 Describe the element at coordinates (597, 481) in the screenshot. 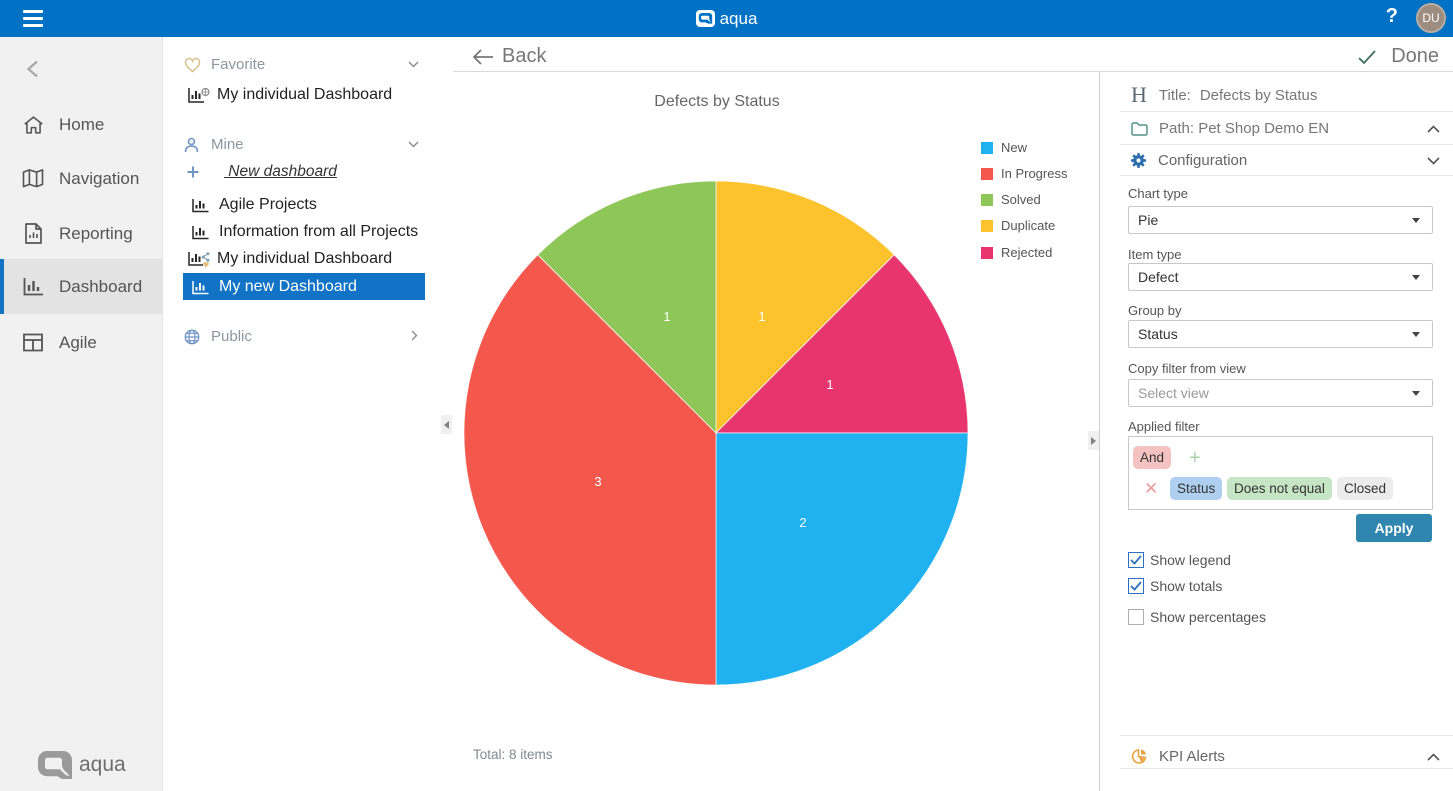

I see `svg-text: 3` at that location.